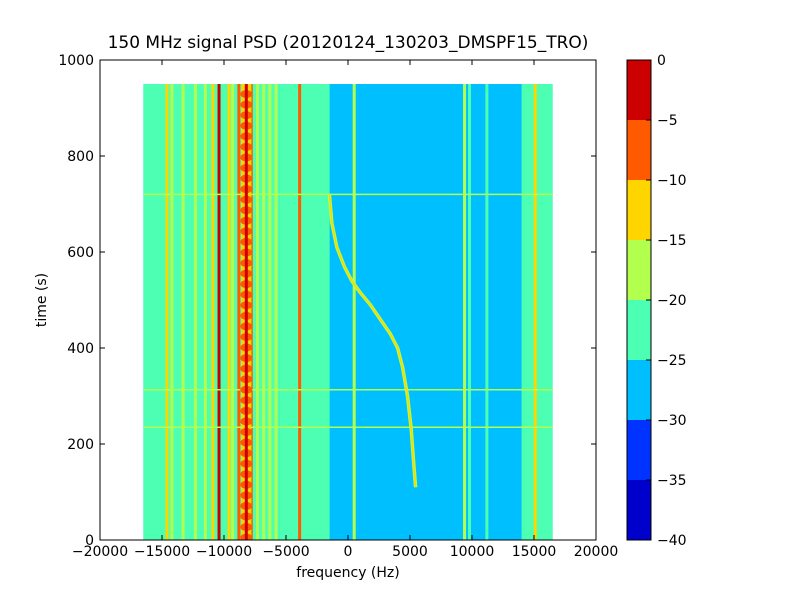 This screenshot has width=800, height=600. What do you see at coordinates (80, 349) in the screenshot?
I see `y-tick-label: 400` at bounding box center [80, 349].